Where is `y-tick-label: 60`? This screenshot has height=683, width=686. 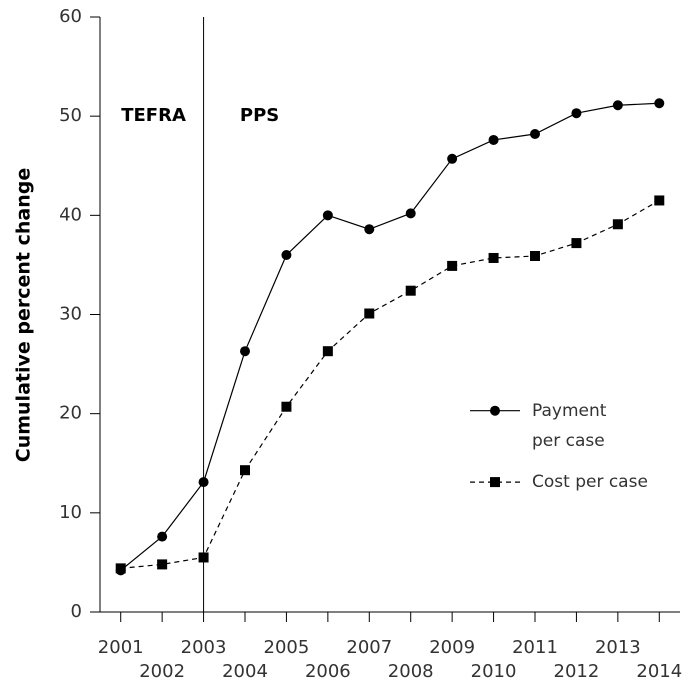
y-tick-label: 60 is located at coordinates (70, 16).